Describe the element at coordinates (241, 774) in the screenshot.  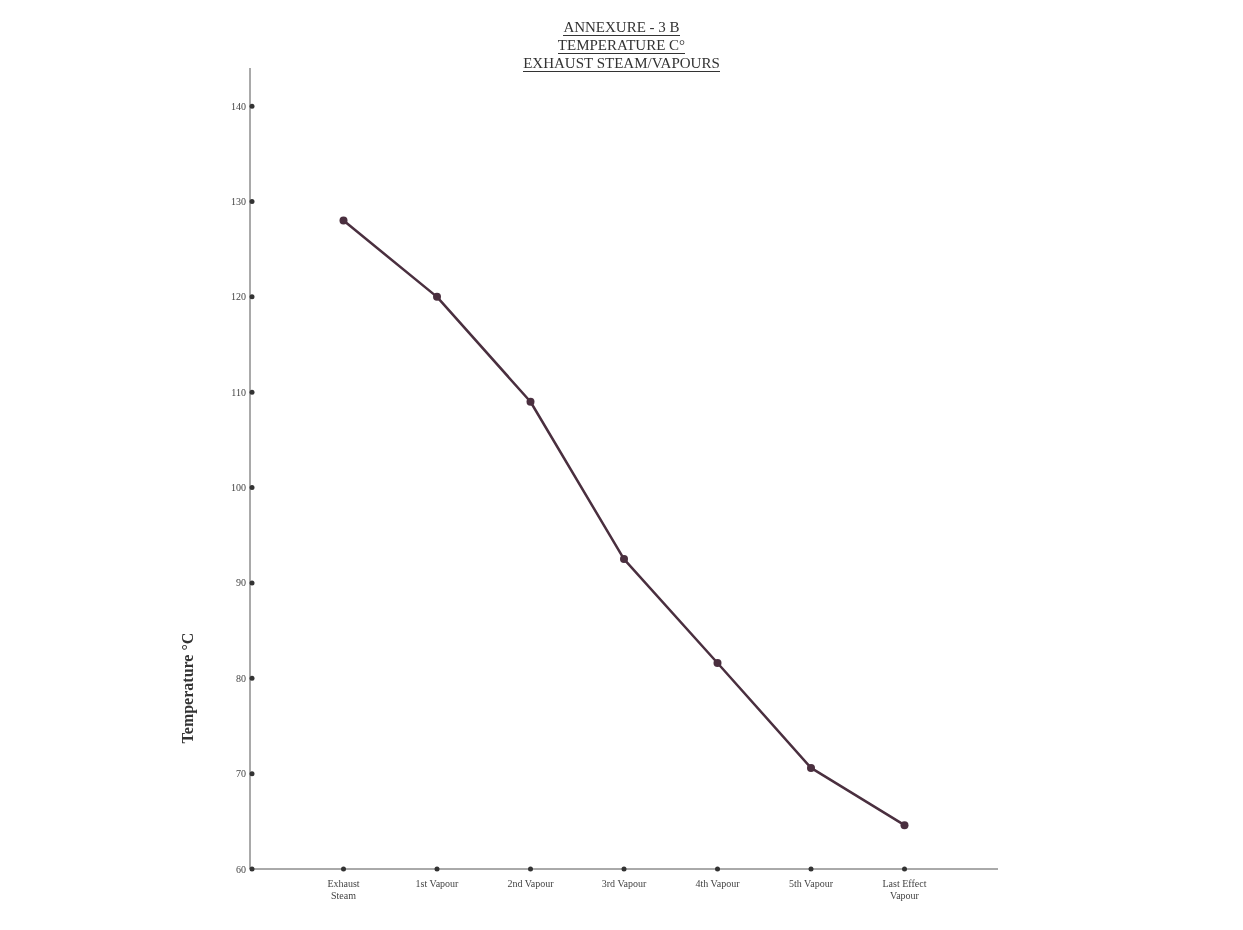
I see `y-tick-label: 70` at that location.